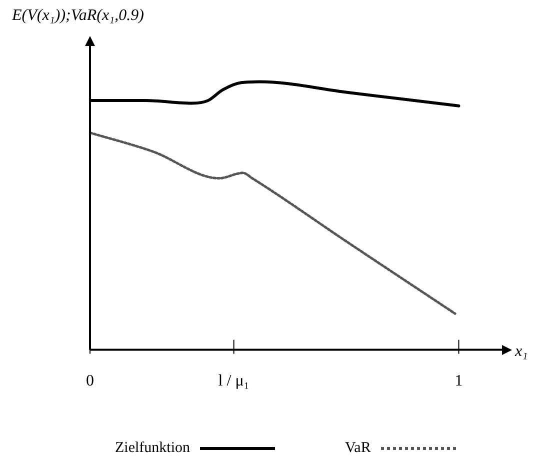  What do you see at coordinates (521, 351) in the screenshot?
I see `x-axis-title: x₁` at bounding box center [521, 351].